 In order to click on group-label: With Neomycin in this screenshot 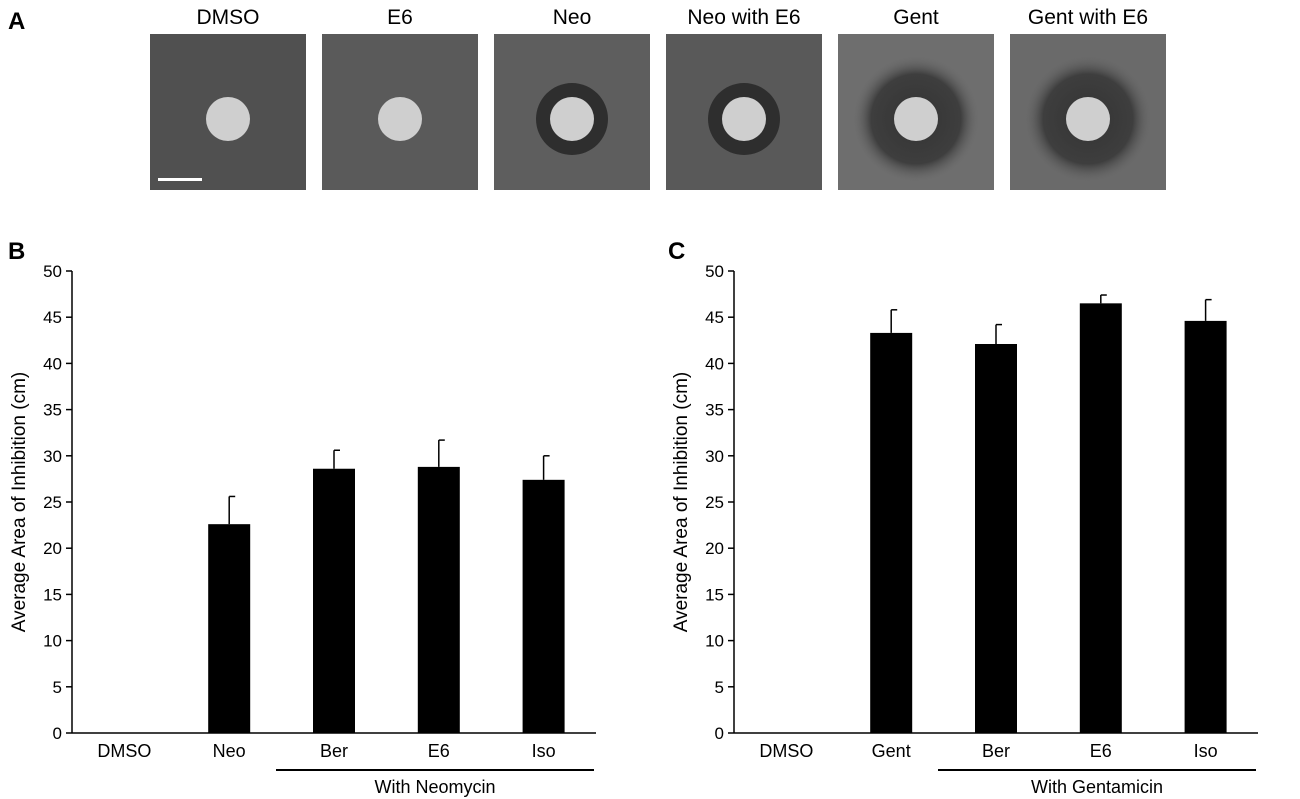, I will do `click(434, 787)`.